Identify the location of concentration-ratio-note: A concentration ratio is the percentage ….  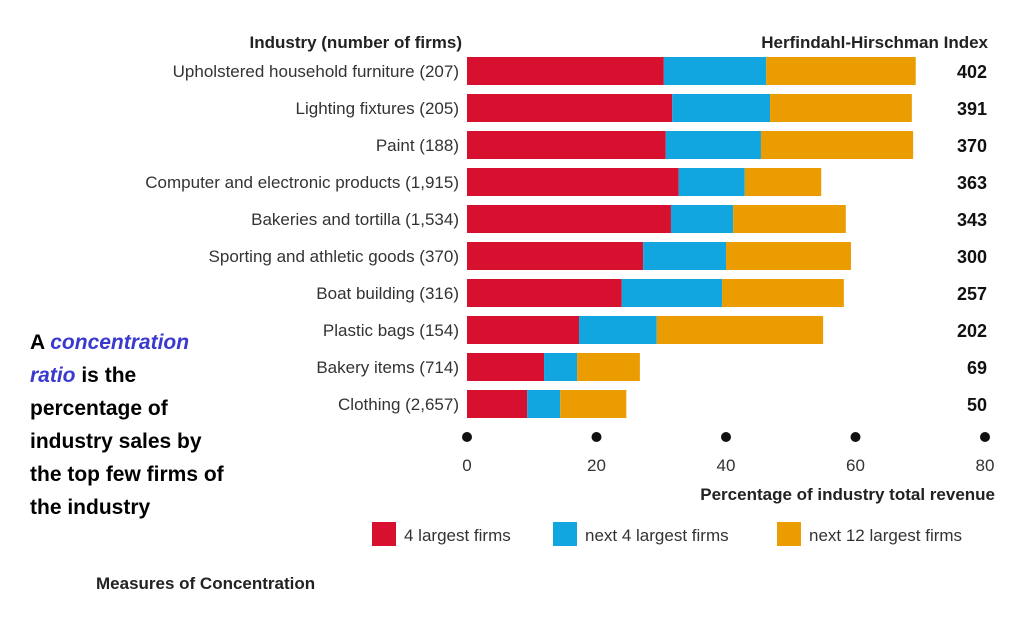
(130, 425).